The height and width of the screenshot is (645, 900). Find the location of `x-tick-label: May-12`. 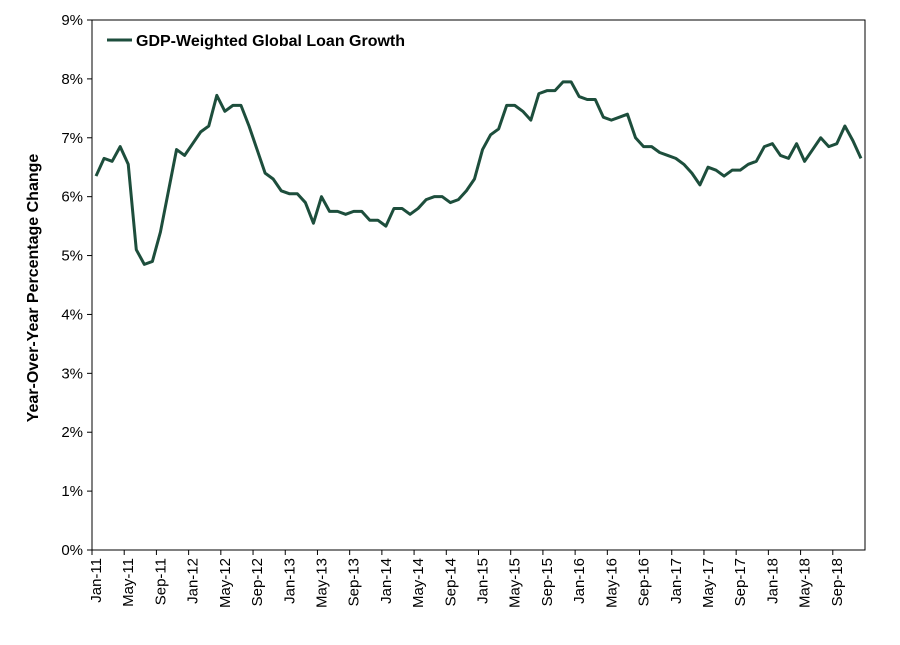

x-tick-label: May-12 is located at coordinates (225, 583).